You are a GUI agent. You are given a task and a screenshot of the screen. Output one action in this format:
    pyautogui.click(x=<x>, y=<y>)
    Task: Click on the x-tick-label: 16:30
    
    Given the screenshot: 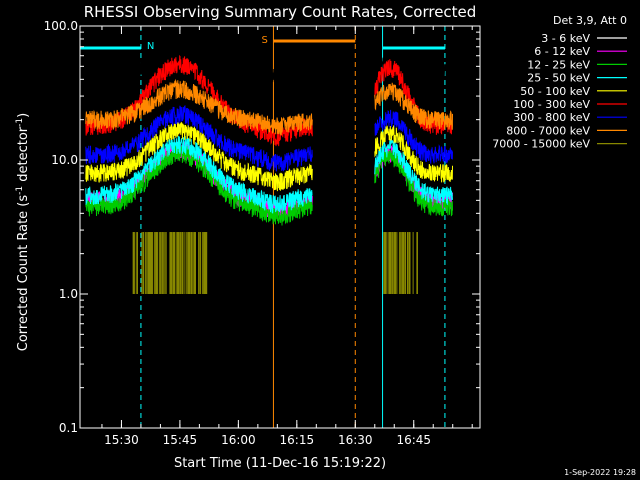 What is the action you would take?
    pyautogui.click(x=355, y=440)
    